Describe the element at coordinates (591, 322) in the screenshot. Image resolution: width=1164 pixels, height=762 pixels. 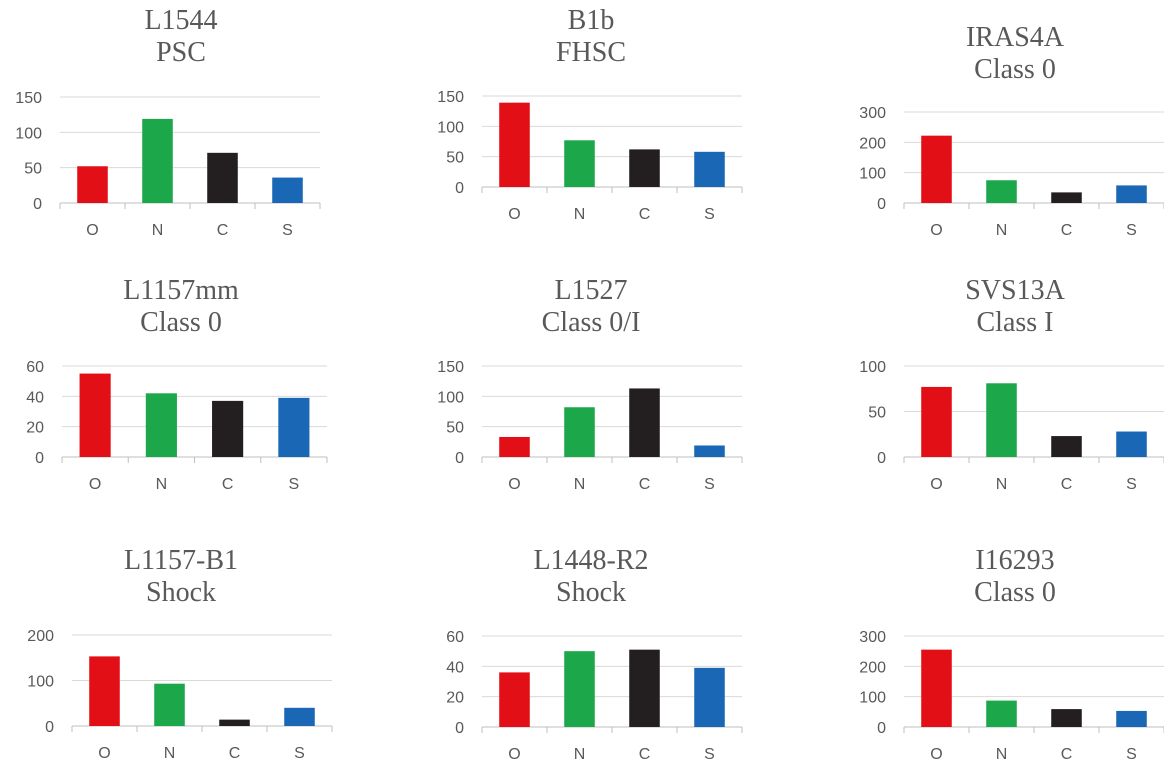
I see `chart-title-line2: Class 0/I` at that location.